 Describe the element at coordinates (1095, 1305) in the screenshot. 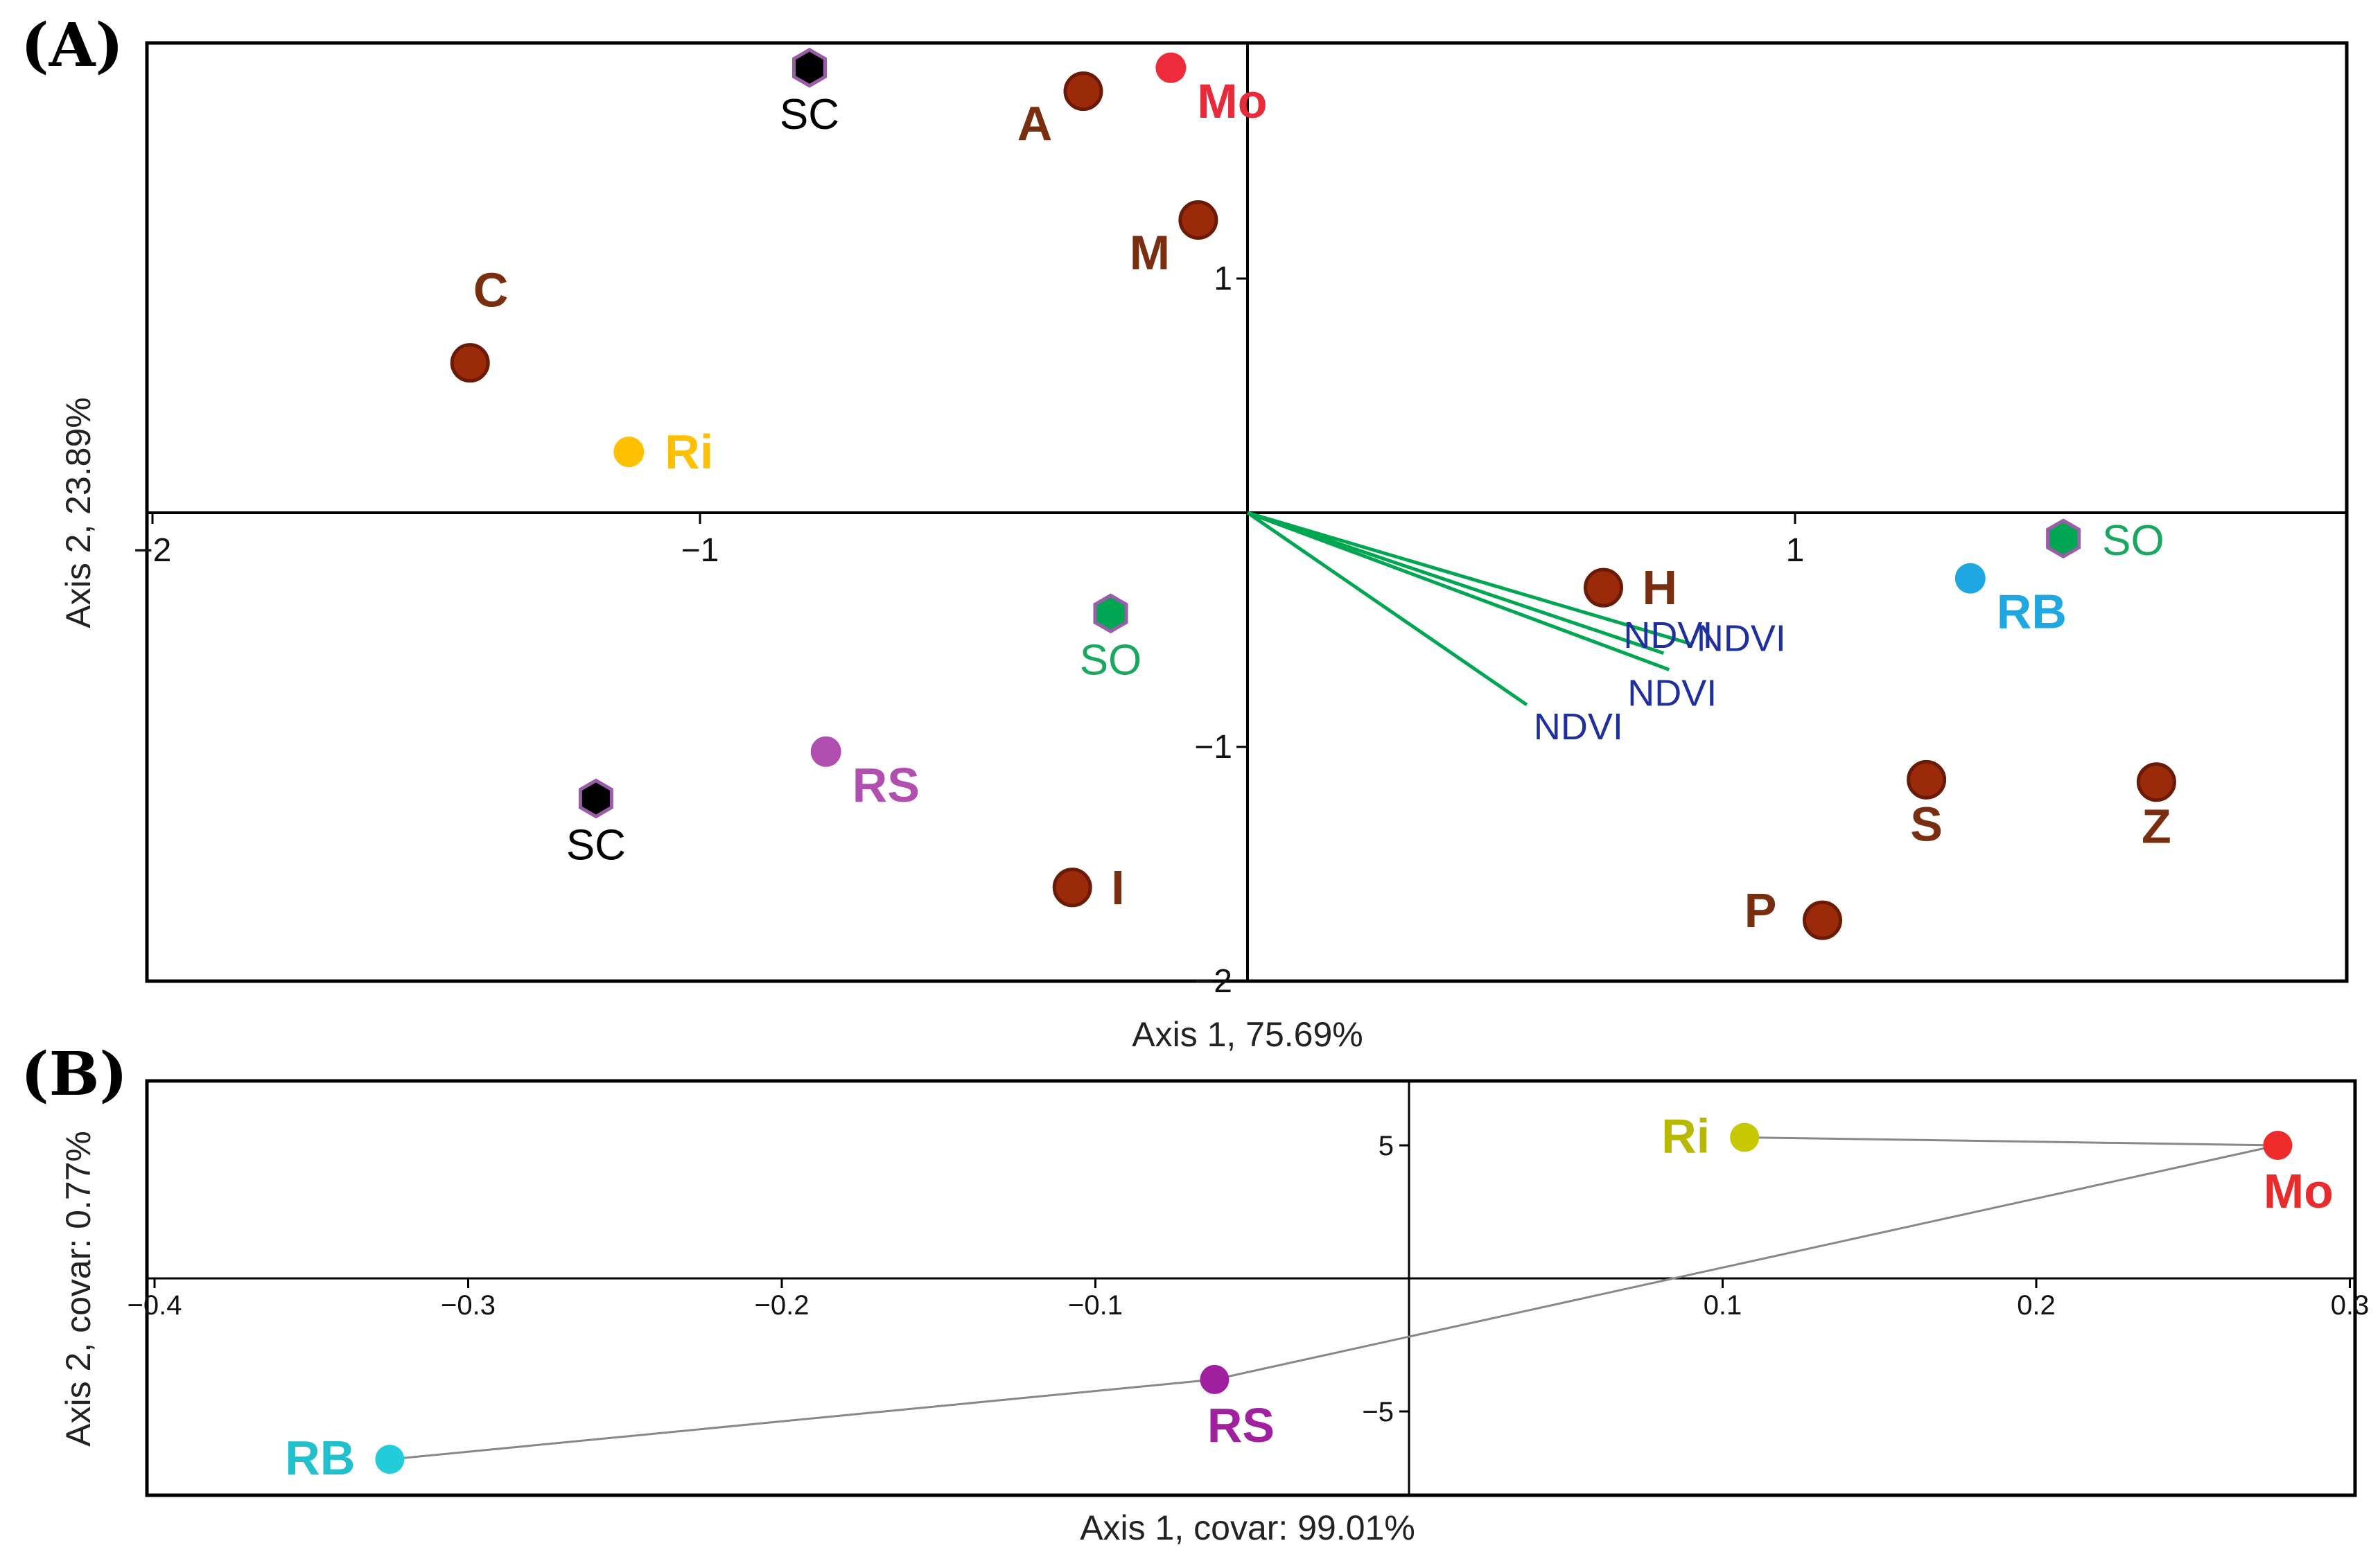

I see `panel-b-x-tick-label: −0.1` at that location.